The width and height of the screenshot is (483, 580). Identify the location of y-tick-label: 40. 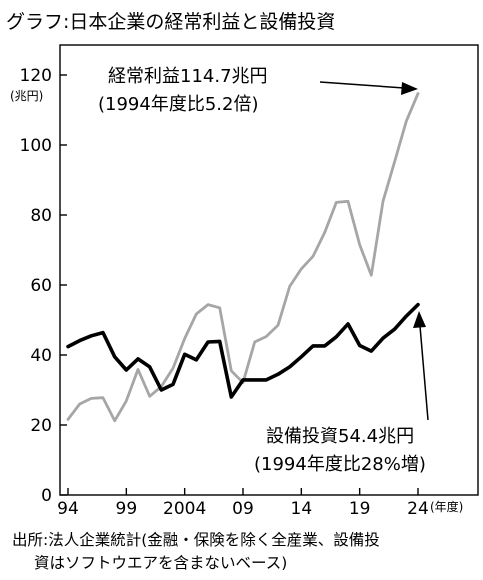
(41, 356).